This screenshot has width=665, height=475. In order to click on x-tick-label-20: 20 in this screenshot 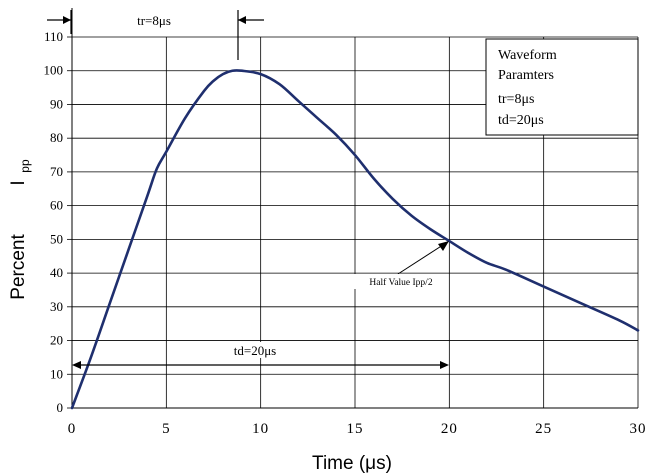, I will do `click(449, 429)`.